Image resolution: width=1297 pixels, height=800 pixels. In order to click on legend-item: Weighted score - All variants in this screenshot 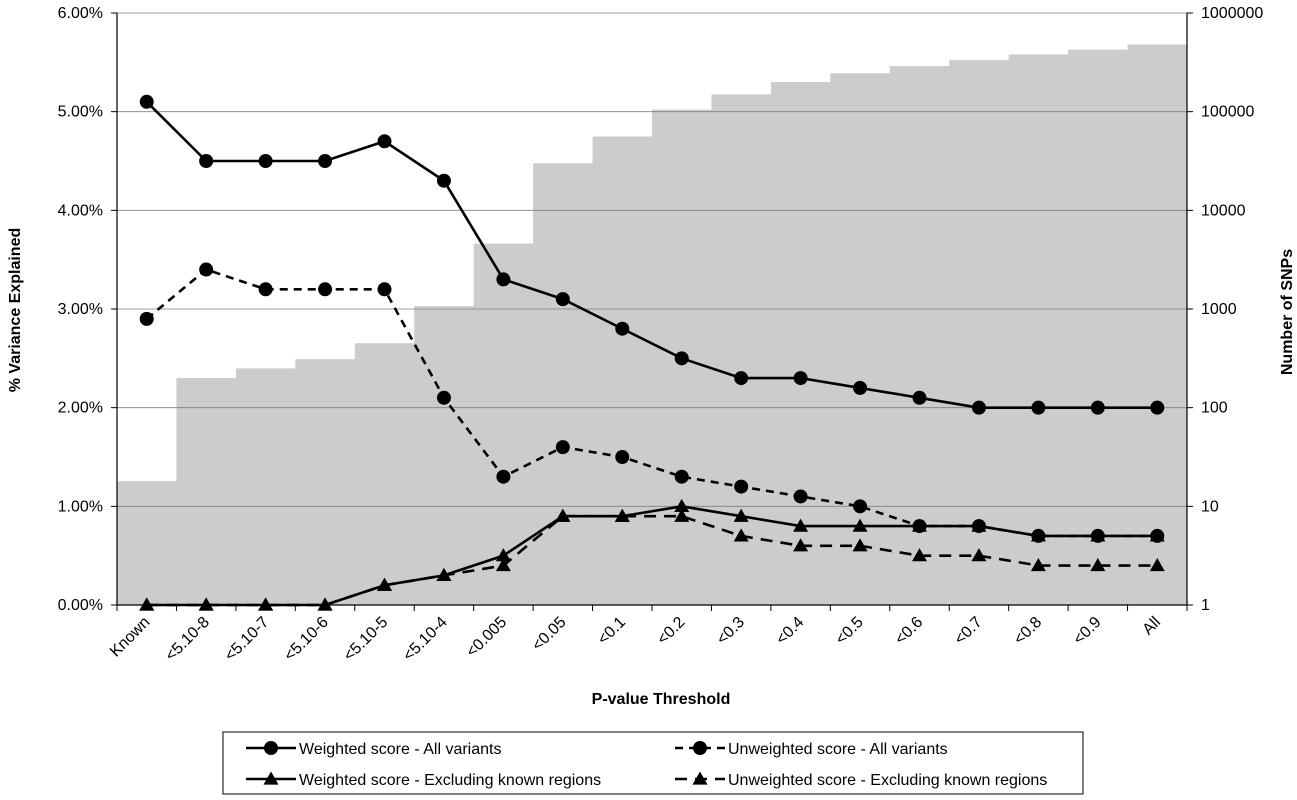, I will do `click(373, 749)`.